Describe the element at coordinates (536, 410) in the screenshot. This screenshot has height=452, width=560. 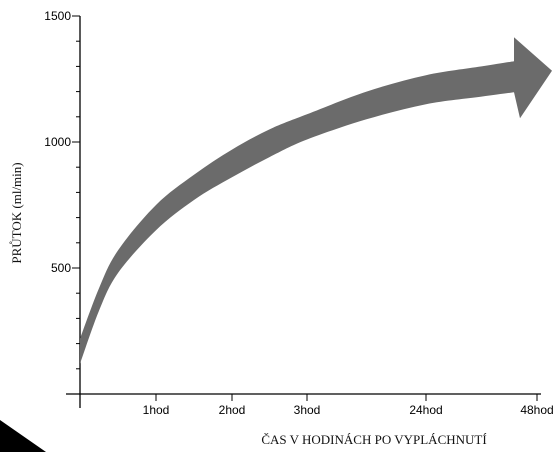
I see `x-tick-label: 48hod` at that location.